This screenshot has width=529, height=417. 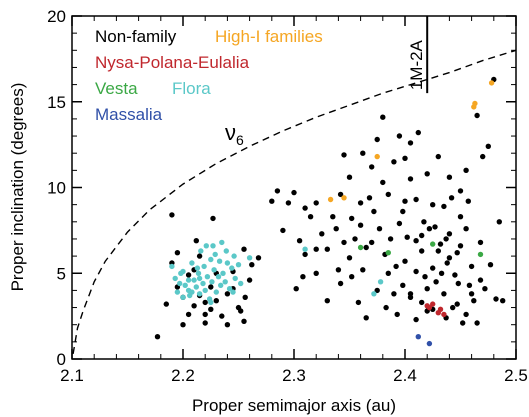 I want to click on point-massalia, so click(x=429, y=343).